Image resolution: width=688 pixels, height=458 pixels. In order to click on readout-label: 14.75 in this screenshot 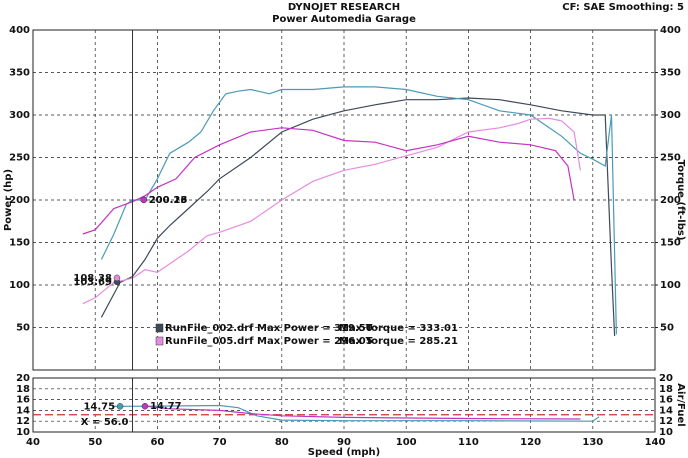, I will do `click(99, 406)`.